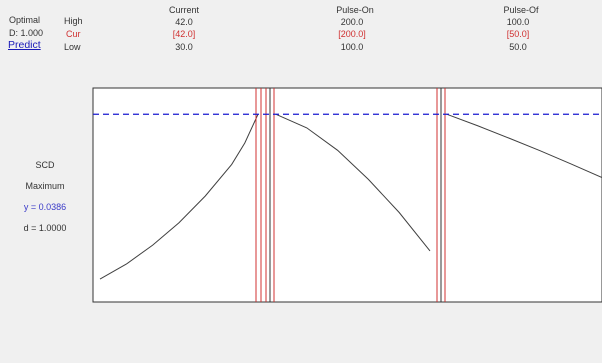 The width and height of the screenshot is (602, 363). I want to click on factor-high-pulse-on: 200.0, so click(352, 22).